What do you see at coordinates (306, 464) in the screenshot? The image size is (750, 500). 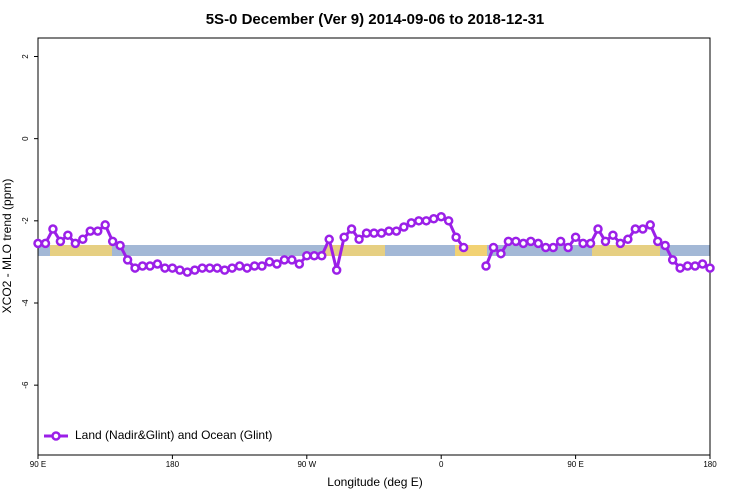 I see `x-tick-label: 90 W` at bounding box center [306, 464].